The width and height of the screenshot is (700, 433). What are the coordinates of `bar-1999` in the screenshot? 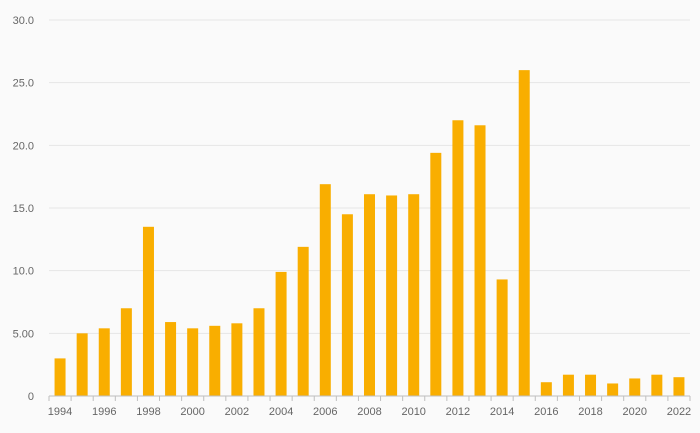 It's located at (171, 359).